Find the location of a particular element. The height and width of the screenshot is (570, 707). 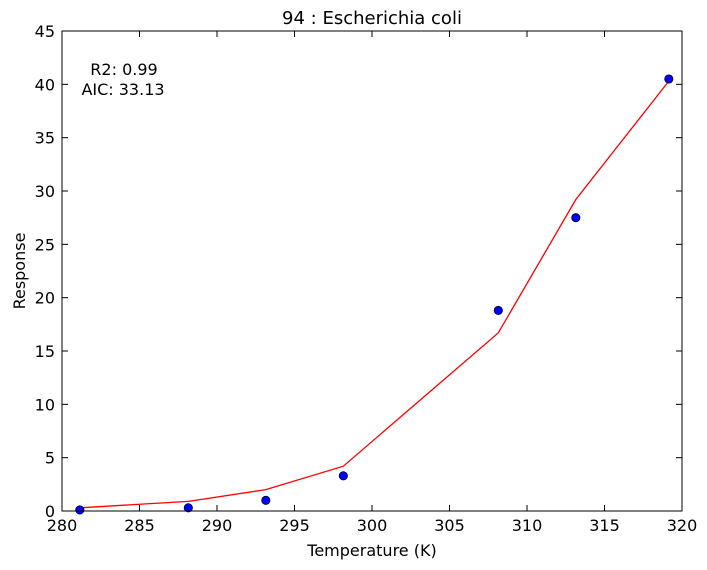

y-tick-label: 30 is located at coordinates (45, 191).